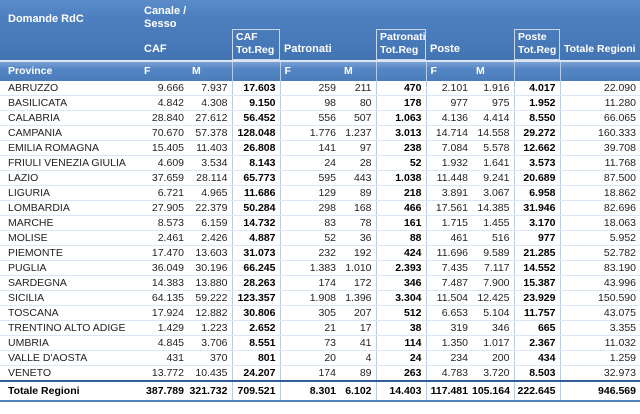 Image resolution: width=640 pixels, height=414 pixels. Describe the element at coordinates (401, 88) in the screenshot. I see `value-cell: 470` at that location.